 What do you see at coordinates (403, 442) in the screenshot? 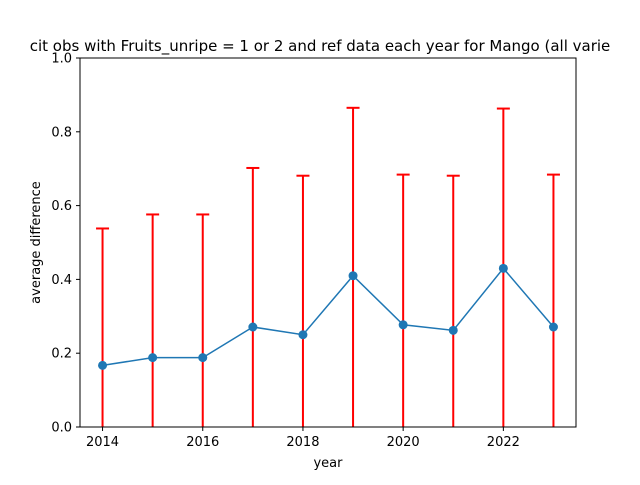
I see `x-tick-label: 2020` at bounding box center [403, 442].